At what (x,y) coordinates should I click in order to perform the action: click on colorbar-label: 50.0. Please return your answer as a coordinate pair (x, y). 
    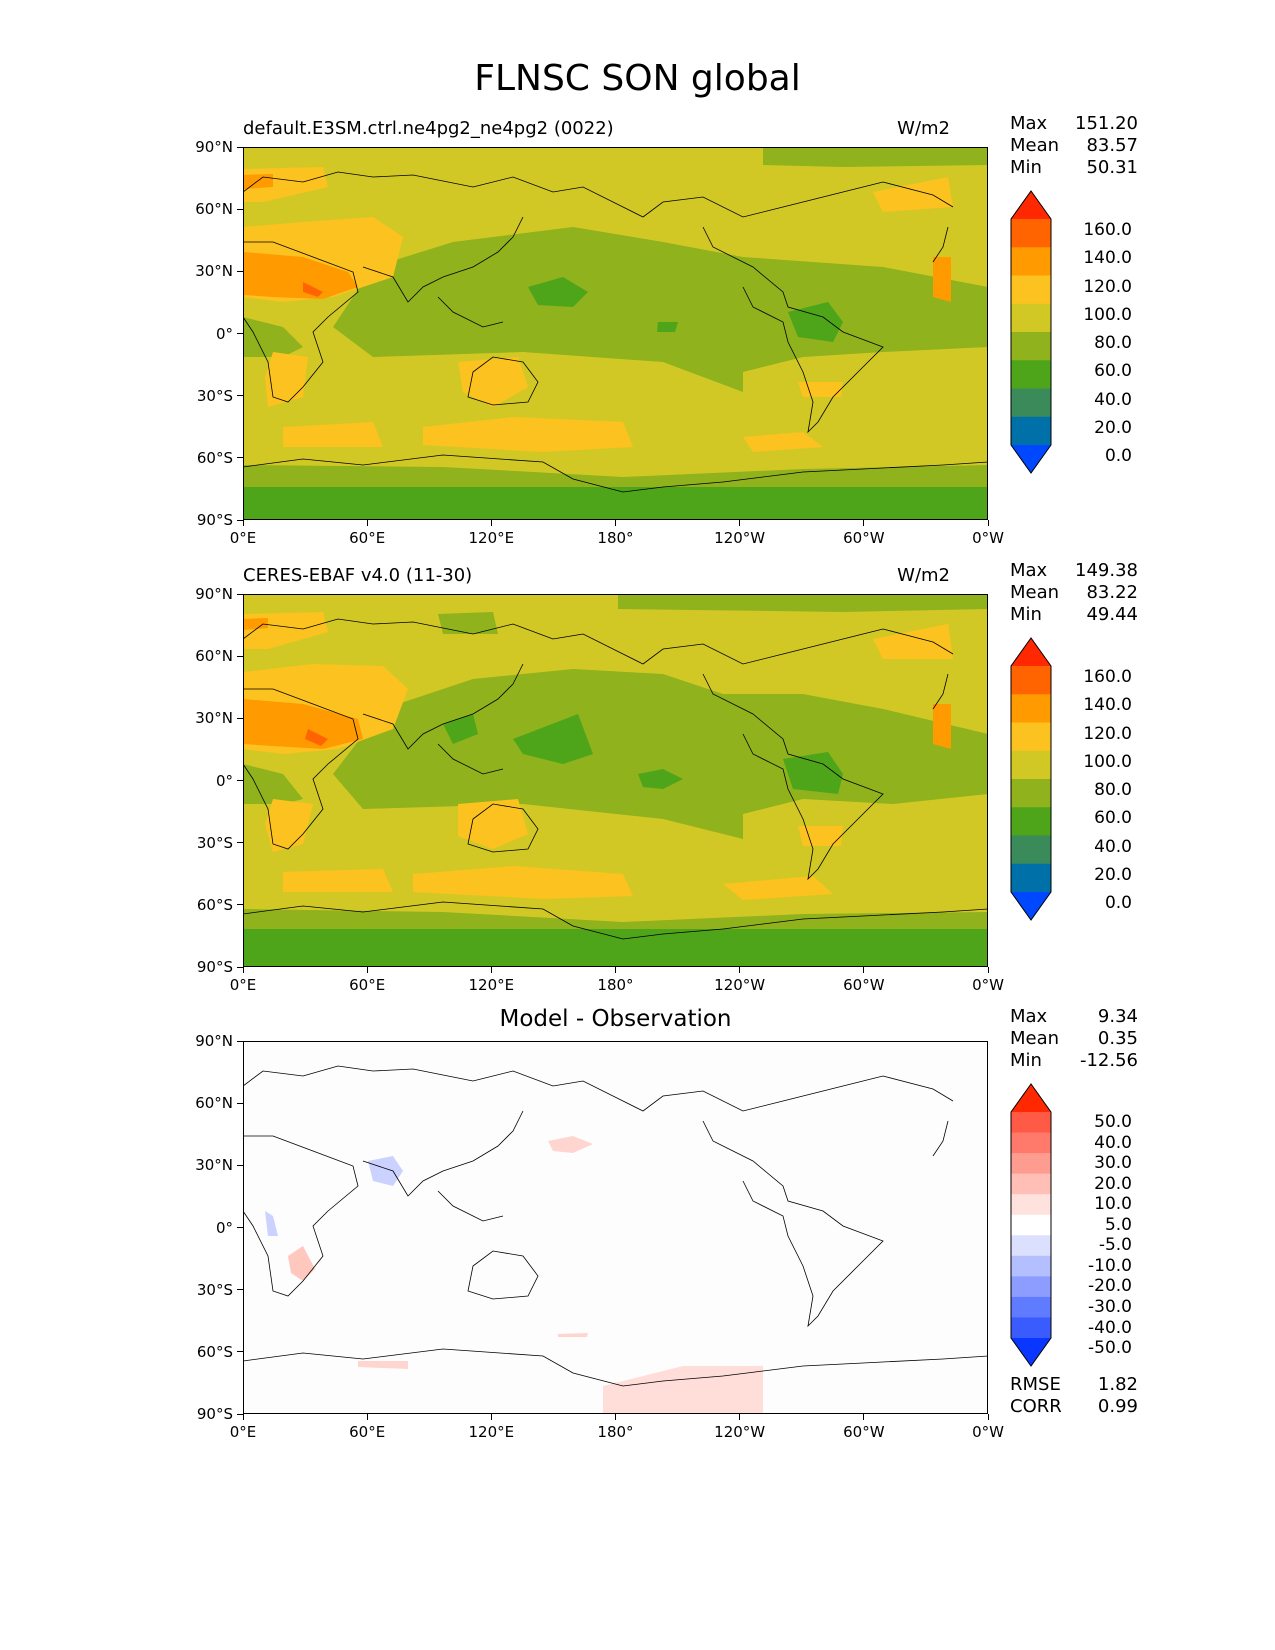
    Looking at the image, I should click on (1113, 1122).